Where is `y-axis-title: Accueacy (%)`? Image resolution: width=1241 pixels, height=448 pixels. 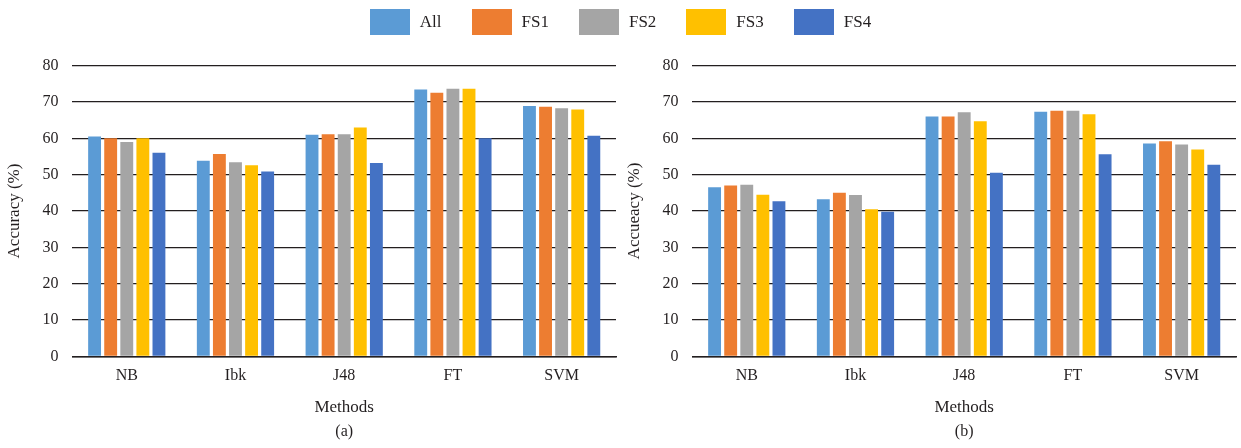
y-axis-title: Accueacy (%) is located at coordinates (633, 211).